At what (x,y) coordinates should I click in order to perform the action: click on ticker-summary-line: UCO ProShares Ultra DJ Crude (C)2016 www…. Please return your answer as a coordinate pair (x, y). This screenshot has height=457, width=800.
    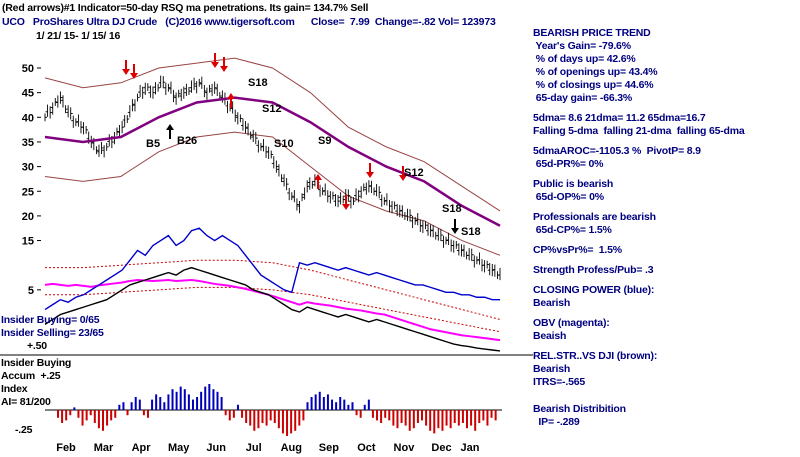
    Looking at the image, I should click on (249, 22).